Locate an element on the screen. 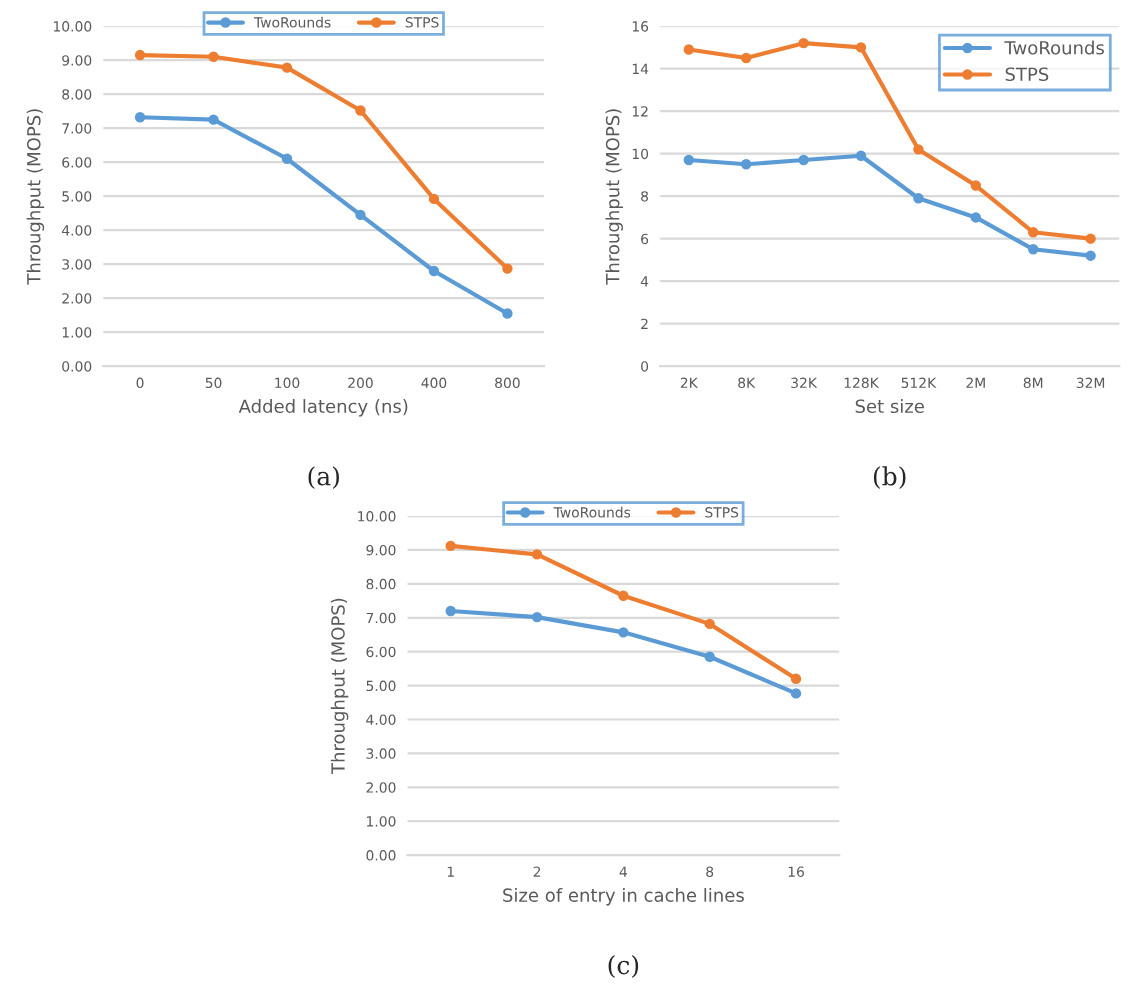 This screenshot has height=1006, width=1148. legend-label: TwoRounds is located at coordinates (1054, 47).